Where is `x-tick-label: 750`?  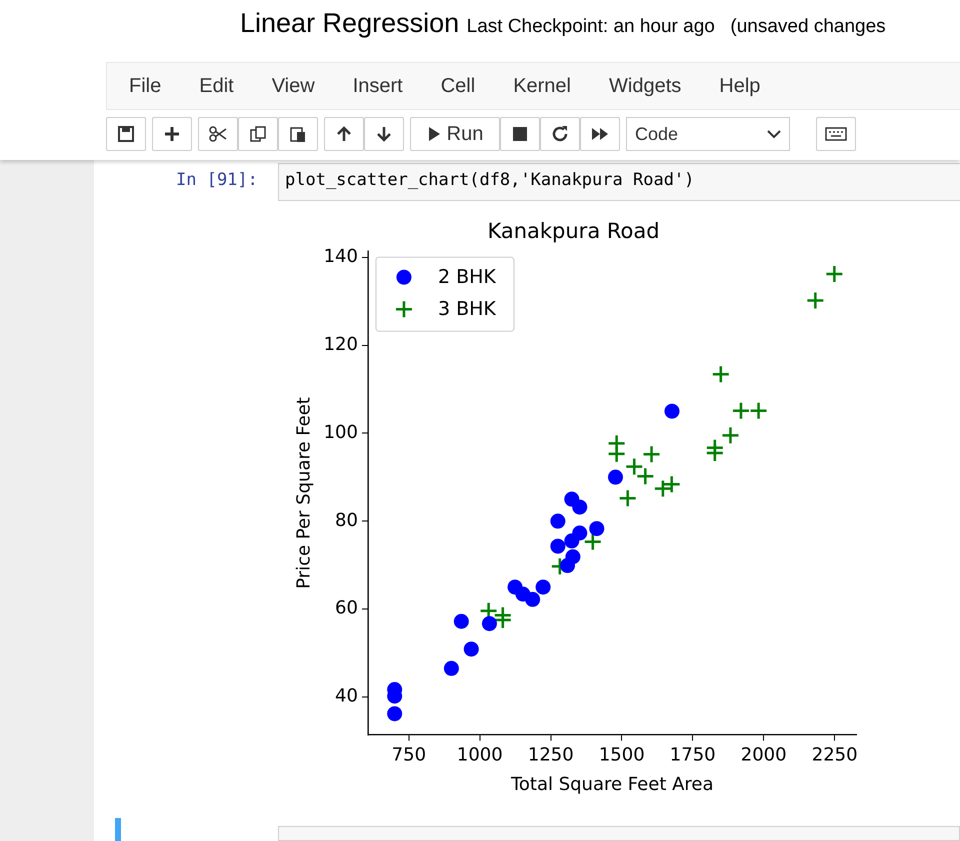
x-tick-label: 750 is located at coordinates (409, 755).